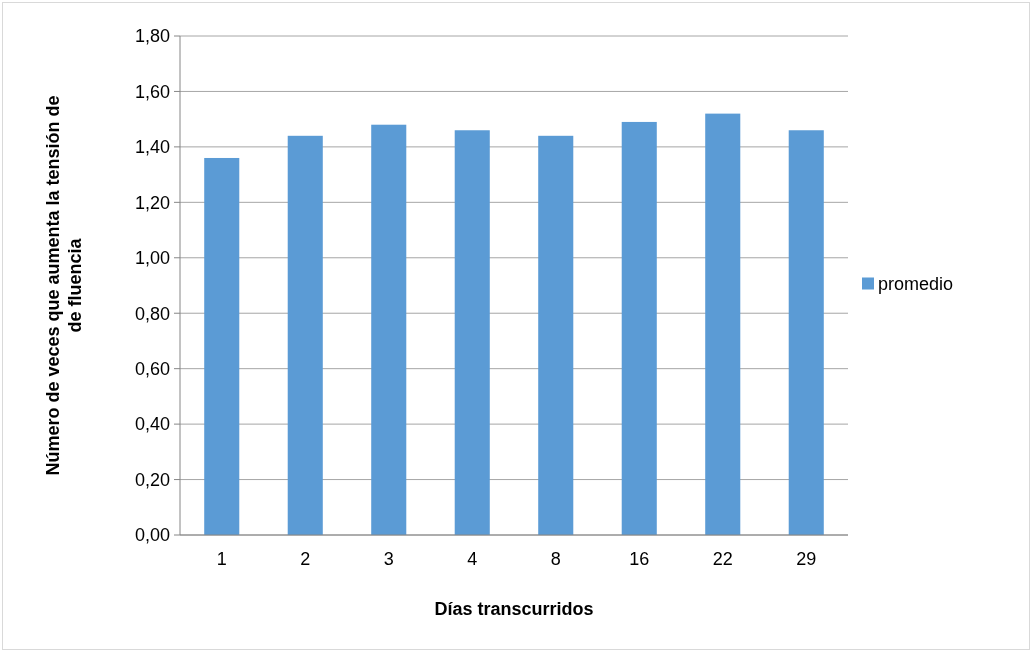 This screenshot has height=652, width=1032. Describe the element at coordinates (152, 368) in the screenshot. I see `y-tick-label: 0,60` at that location.